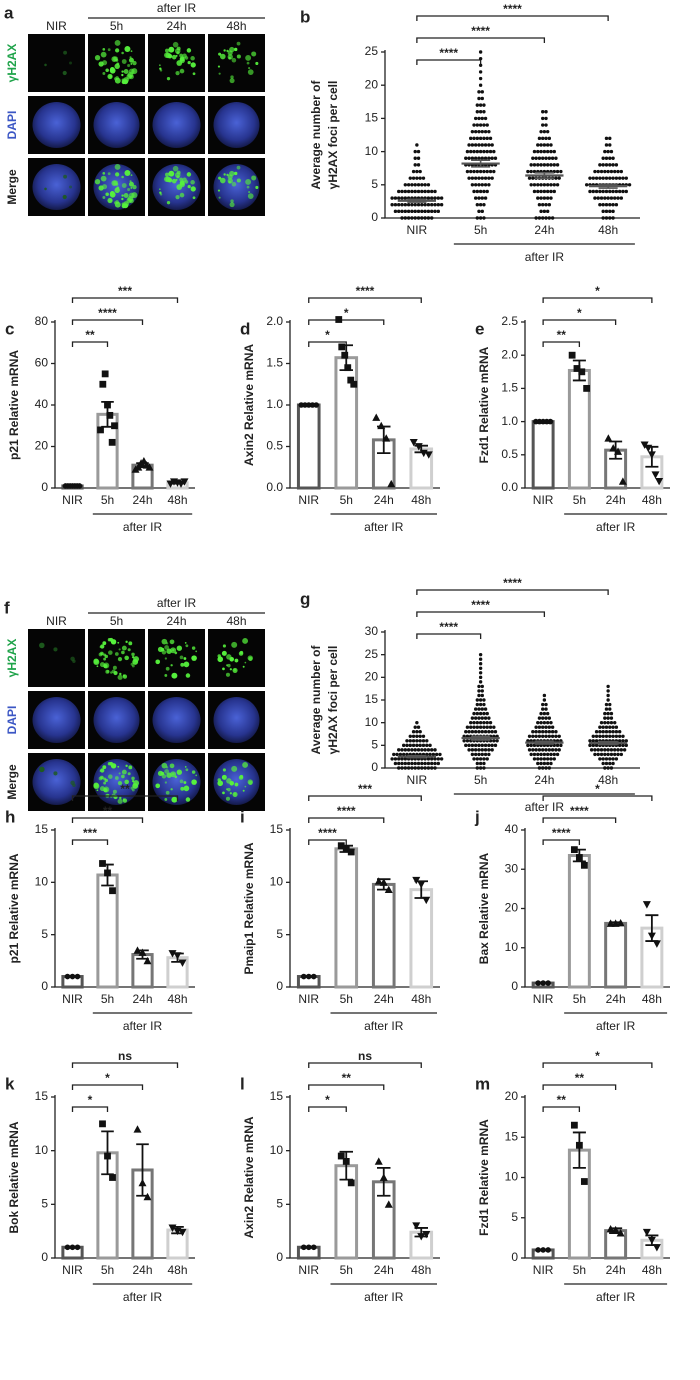  Describe the element at coordinates (249, 908) in the screenshot. I see `y-axis-label: Pmaip1 Relative mRNA` at that location.